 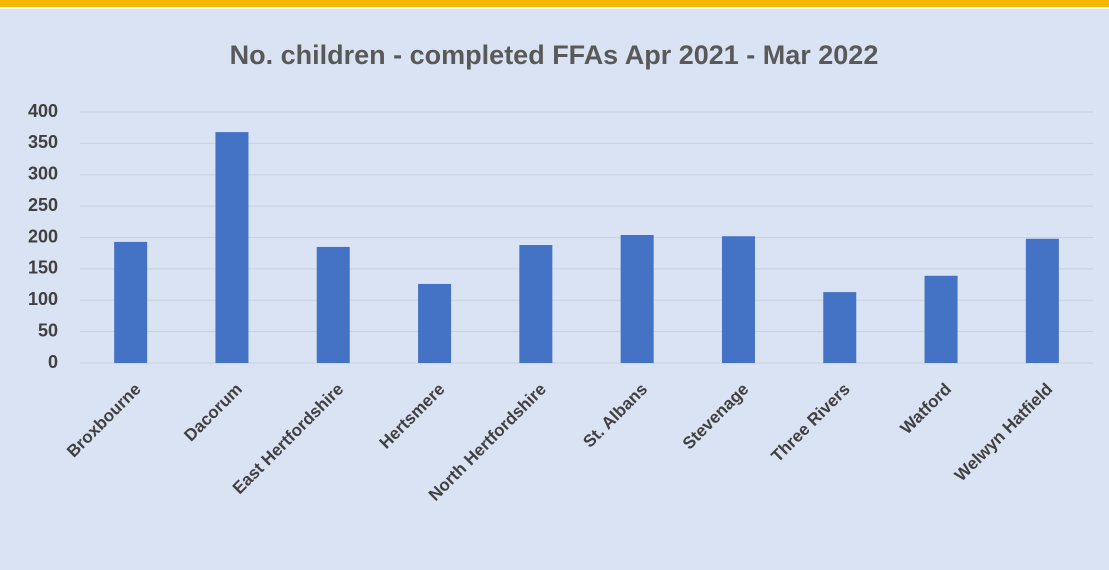 I want to click on y-tick-label: 400, so click(x=43, y=111).